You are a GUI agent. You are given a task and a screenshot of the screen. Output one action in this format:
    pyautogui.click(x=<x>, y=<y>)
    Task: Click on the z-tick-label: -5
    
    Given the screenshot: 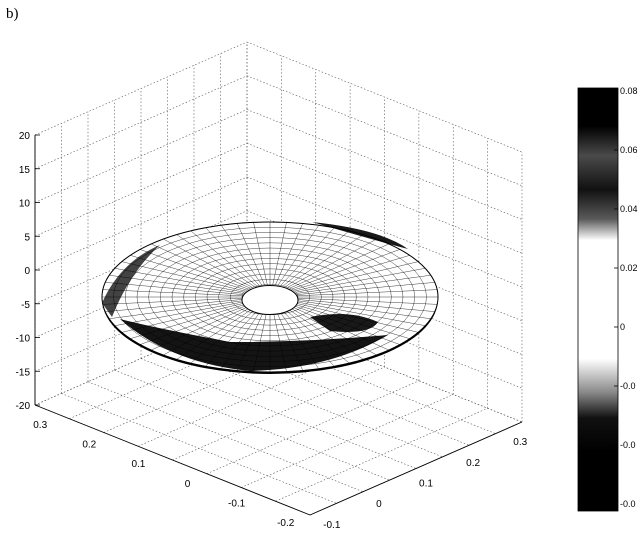 What is the action you would take?
    pyautogui.click(x=25, y=305)
    